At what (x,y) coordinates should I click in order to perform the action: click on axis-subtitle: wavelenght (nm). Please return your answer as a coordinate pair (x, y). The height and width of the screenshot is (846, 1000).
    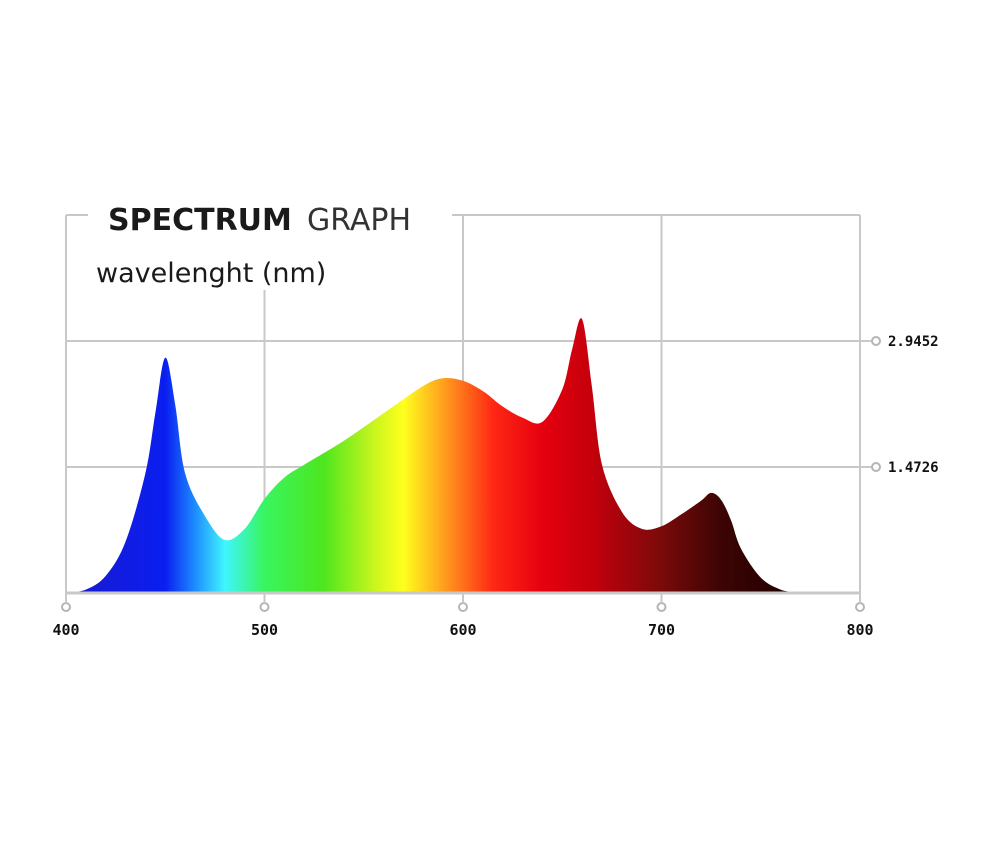
    Looking at the image, I should click on (211, 273).